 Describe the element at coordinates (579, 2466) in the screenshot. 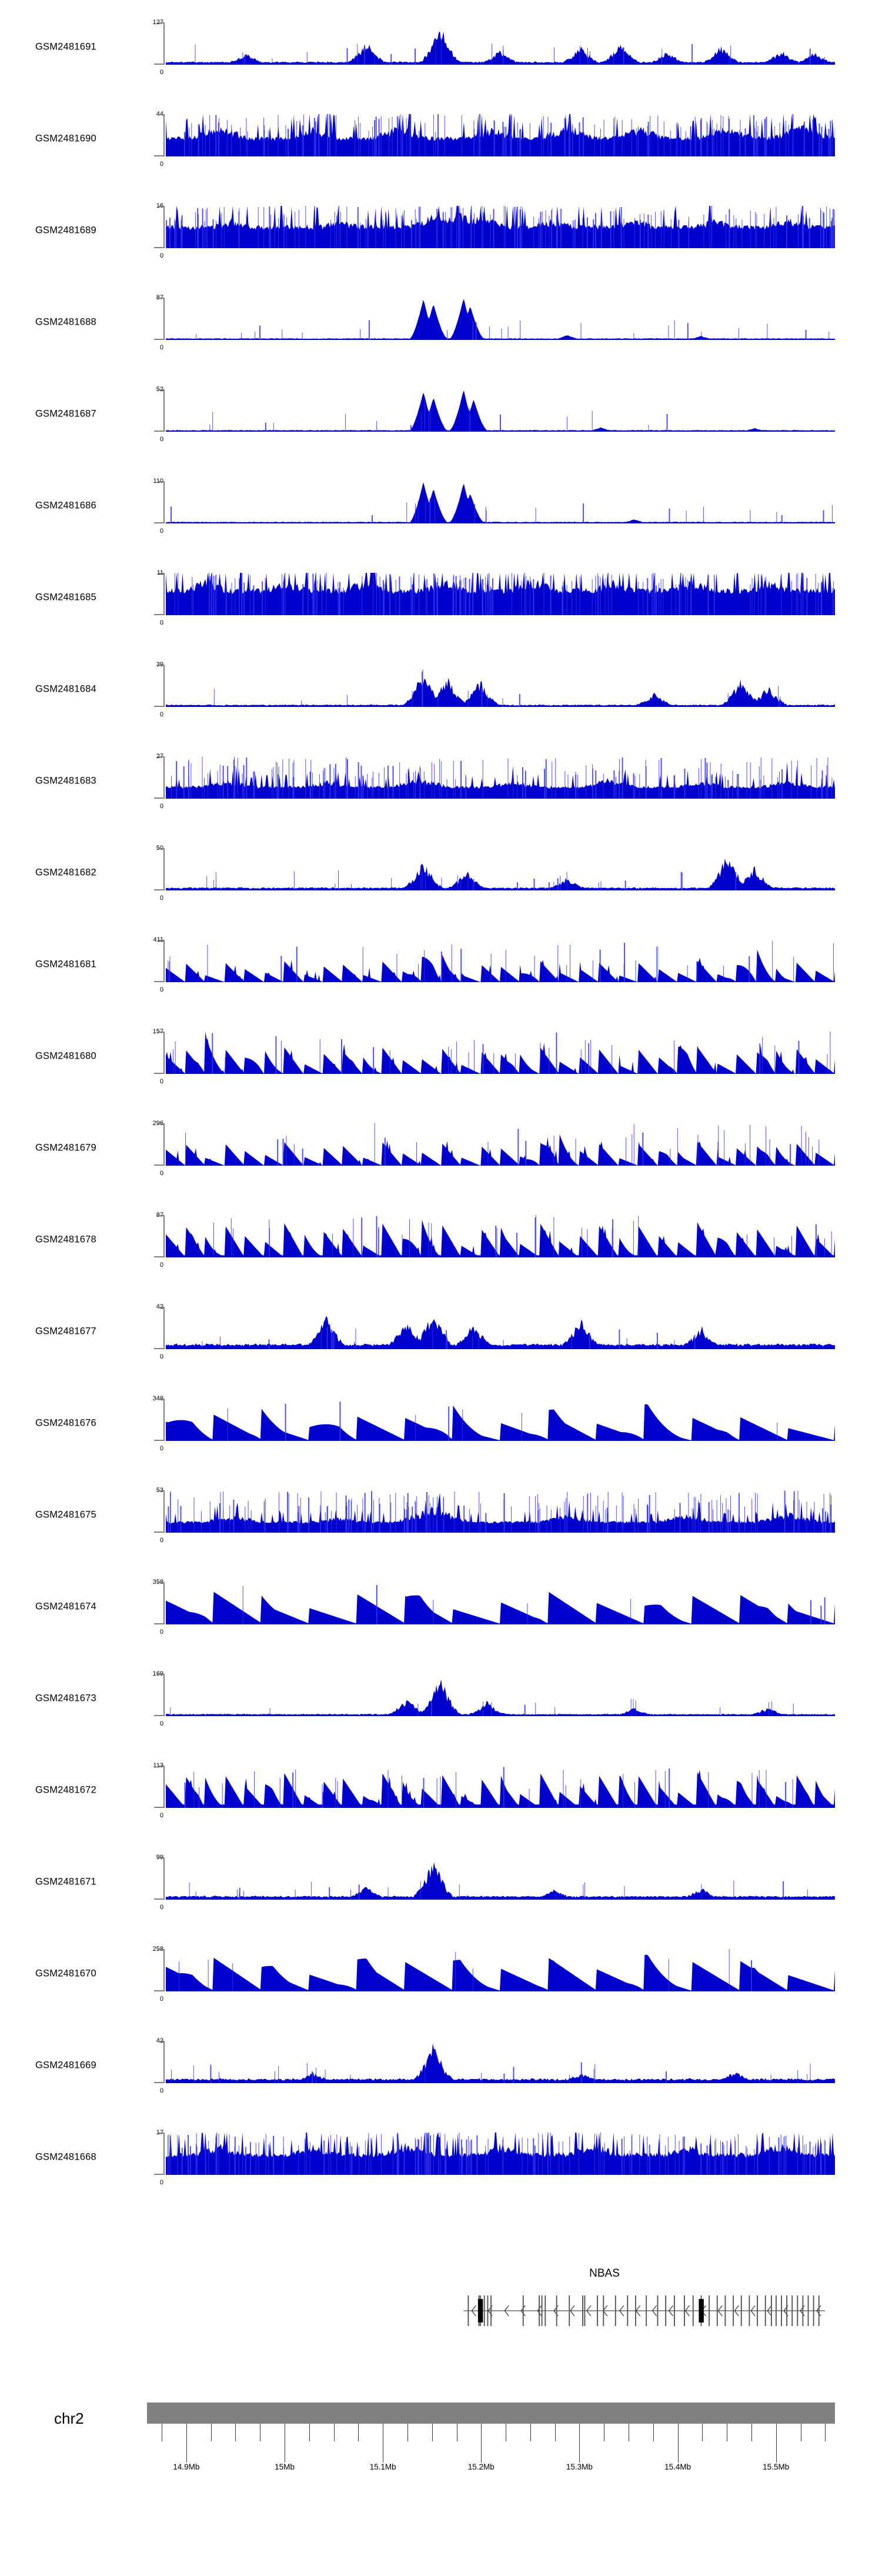

I see `ruler-tick-label: 15.3Mb` at that location.